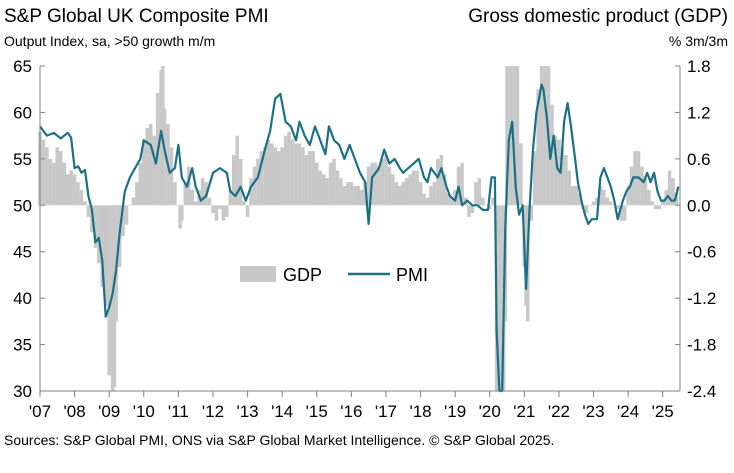 The width and height of the screenshot is (734, 473). I want to click on right-tick-label: -0.6, so click(701, 252).